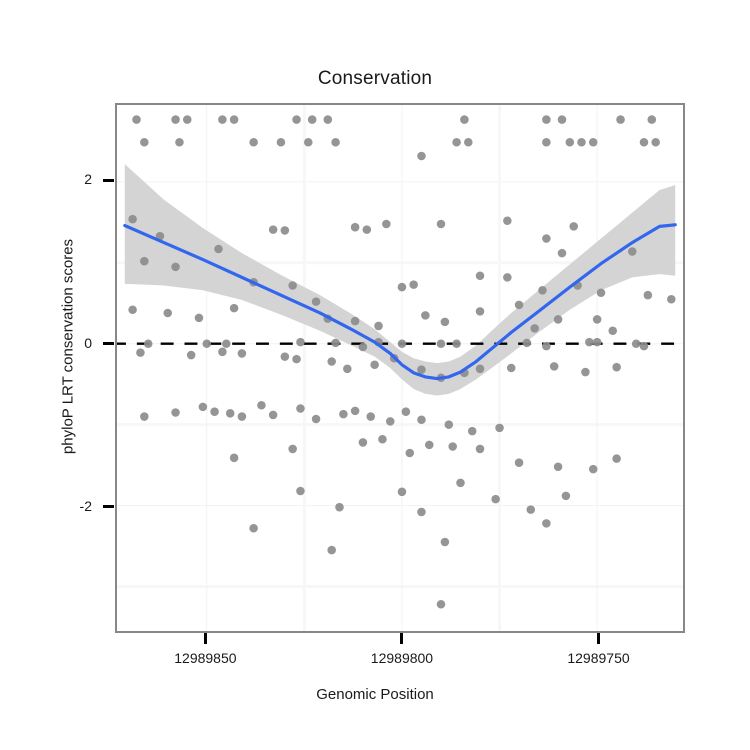 The width and height of the screenshot is (750, 750). What do you see at coordinates (375, 694) in the screenshot?
I see `x-axis-title: Genomic Position` at bounding box center [375, 694].